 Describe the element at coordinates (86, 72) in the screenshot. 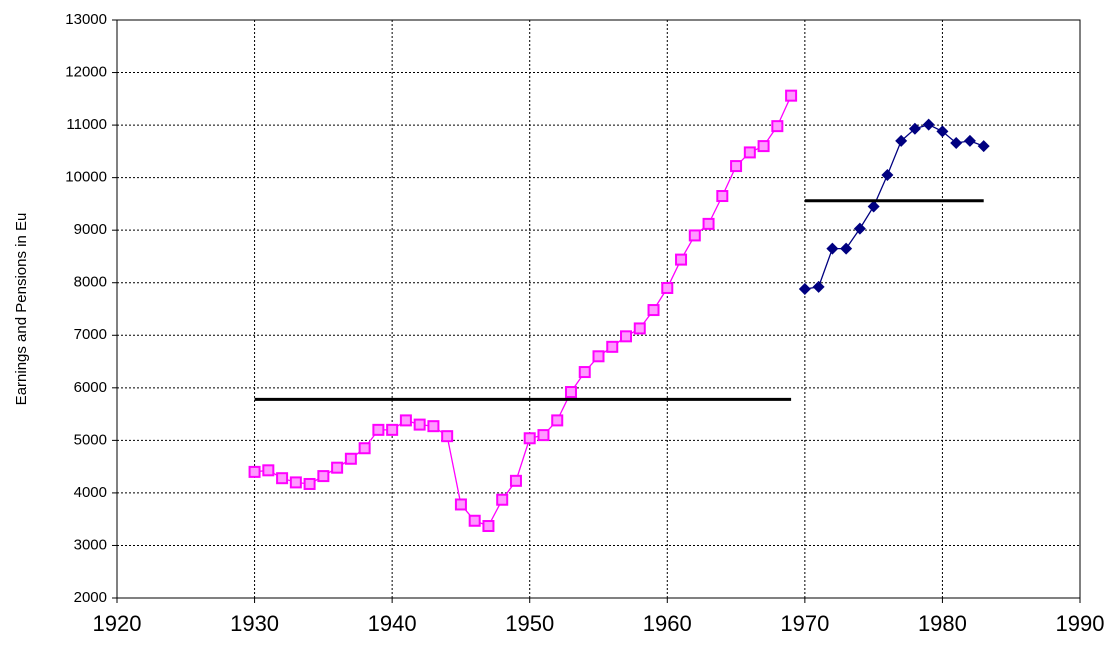

I see `y-tick-label: 12000` at that location.